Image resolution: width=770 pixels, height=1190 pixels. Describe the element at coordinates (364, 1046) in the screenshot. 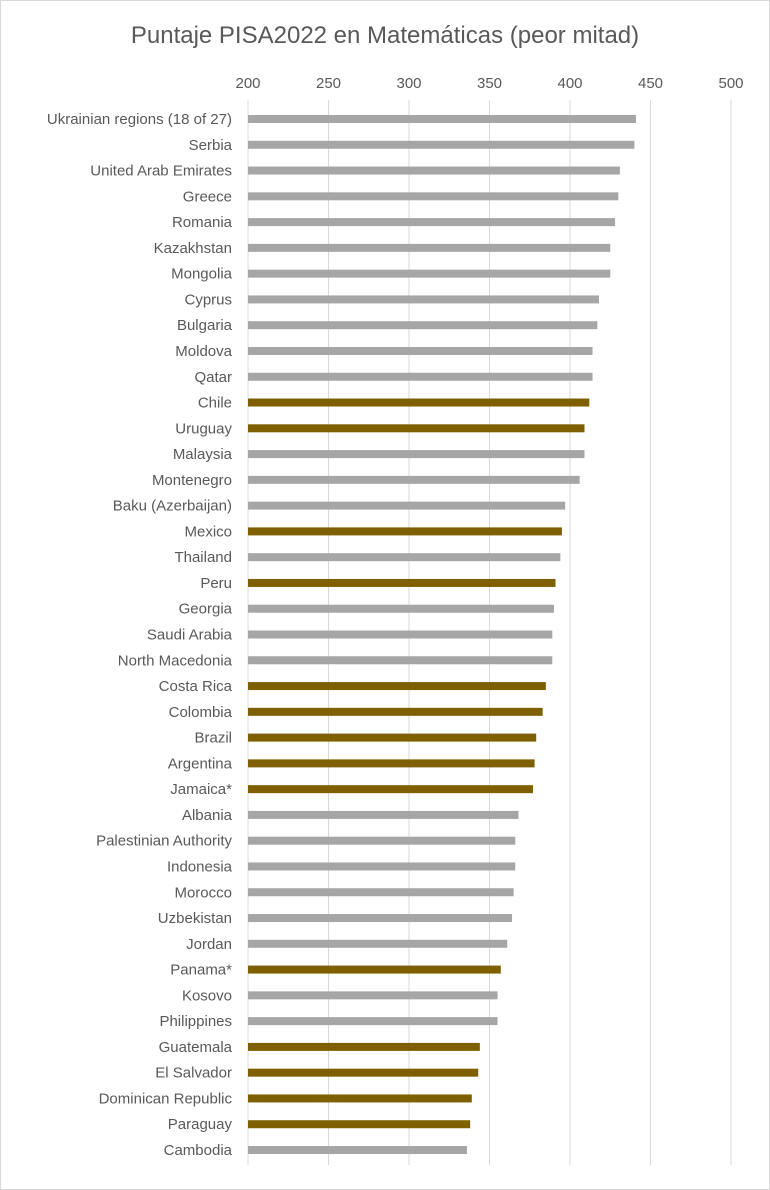

I see `bar-guatemala` at that location.